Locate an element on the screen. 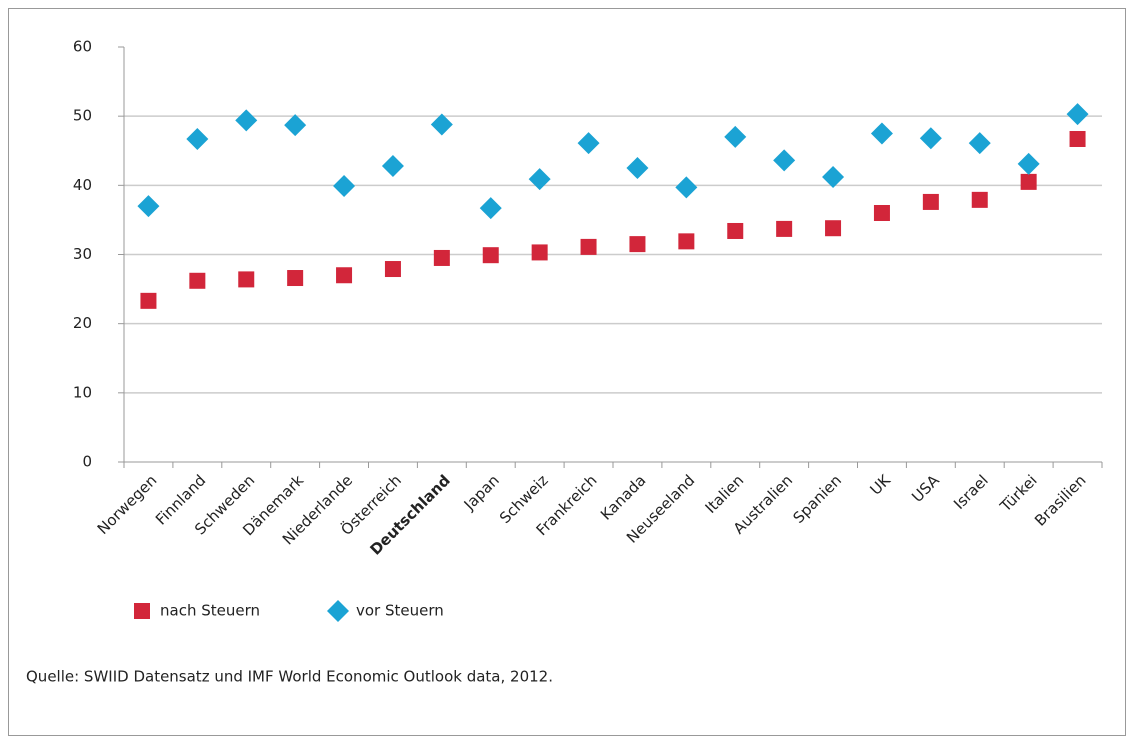 This screenshot has height=744, width=1134. y-tick-label: 10 is located at coordinates (82, 392).